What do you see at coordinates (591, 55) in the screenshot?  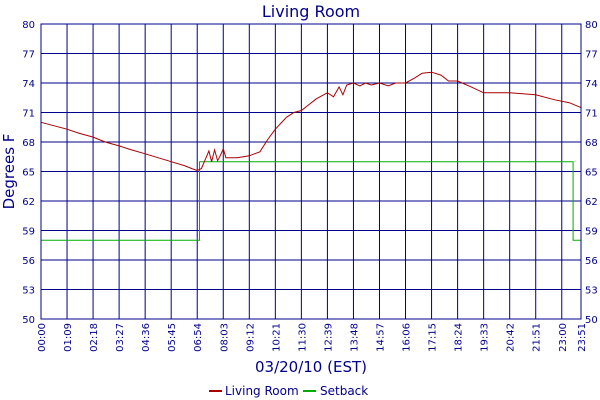 I see `y-tick-label-right: 77` at bounding box center [591, 55].